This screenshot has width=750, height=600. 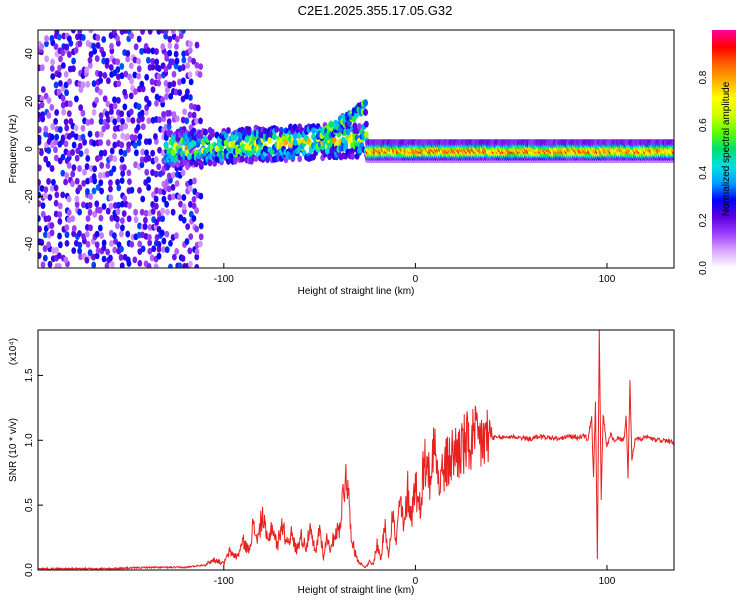 I want to click on spectrogram-x-tick-label: 100, so click(x=607, y=279).